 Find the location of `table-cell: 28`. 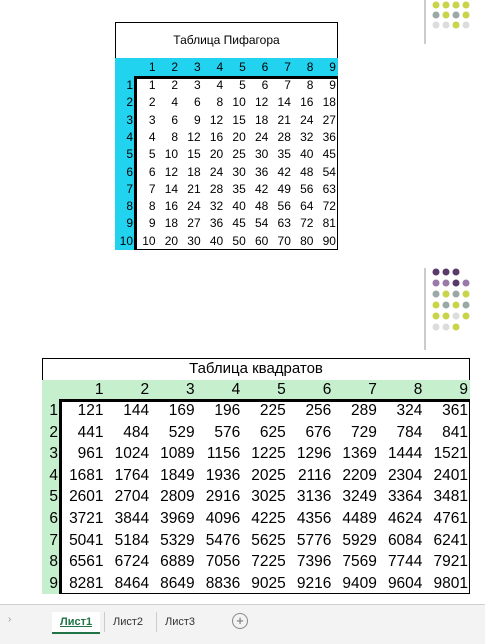

table-cell: 28 is located at coordinates (216, 188).